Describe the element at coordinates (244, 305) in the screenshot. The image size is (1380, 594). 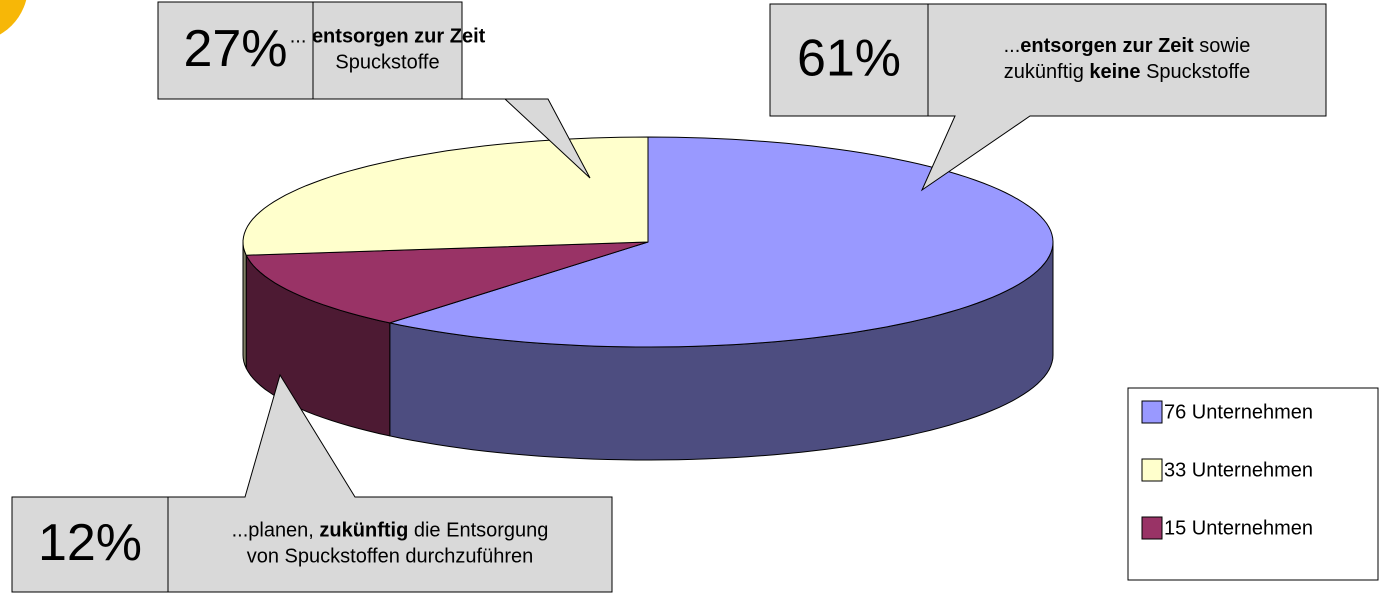
I see `pie-slice-side` at that location.